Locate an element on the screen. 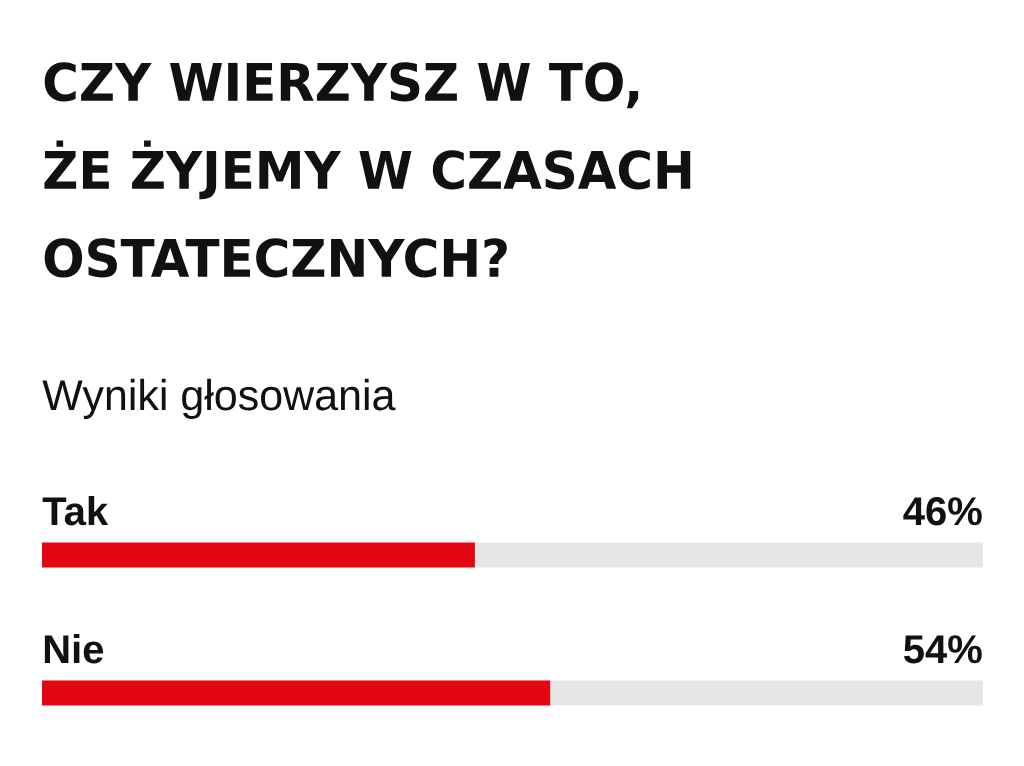 The height and width of the screenshot is (766, 1024). chart-subtitle: Wyniki głosowania is located at coordinates (219, 398).